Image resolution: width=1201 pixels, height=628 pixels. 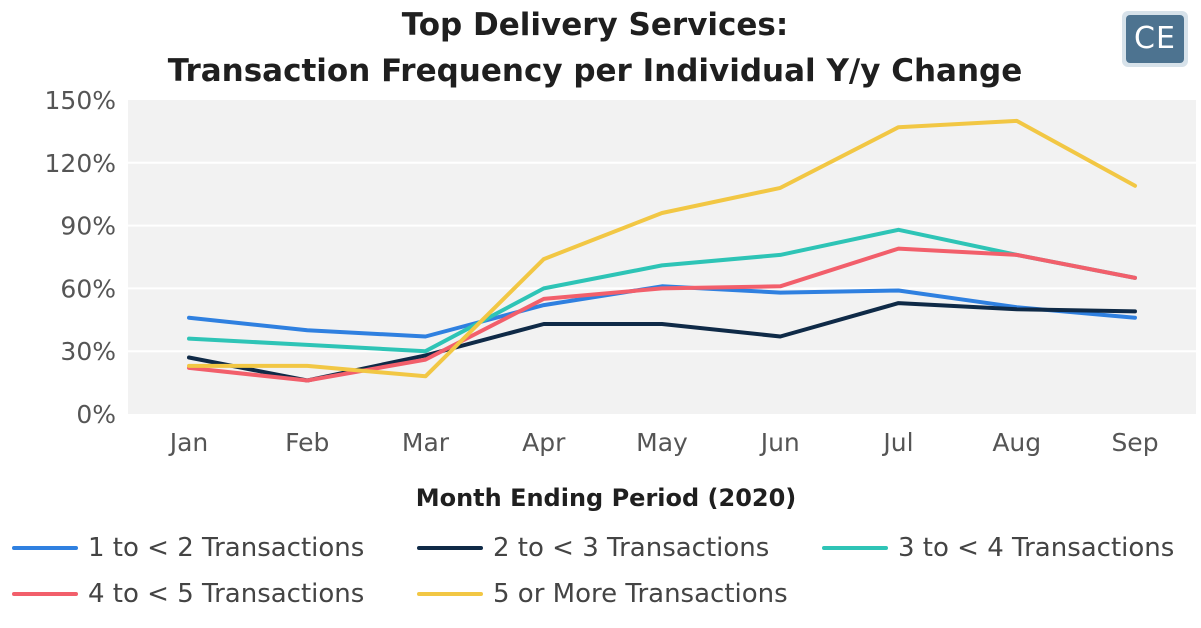 I want to click on ce-logo: CE, so click(x=1155, y=39).